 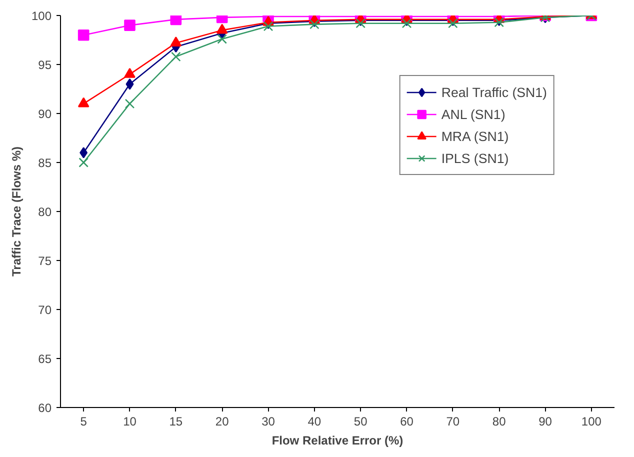 What do you see at coordinates (45, 65) in the screenshot?
I see `y-tick-label: 95` at bounding box center [45, 65].